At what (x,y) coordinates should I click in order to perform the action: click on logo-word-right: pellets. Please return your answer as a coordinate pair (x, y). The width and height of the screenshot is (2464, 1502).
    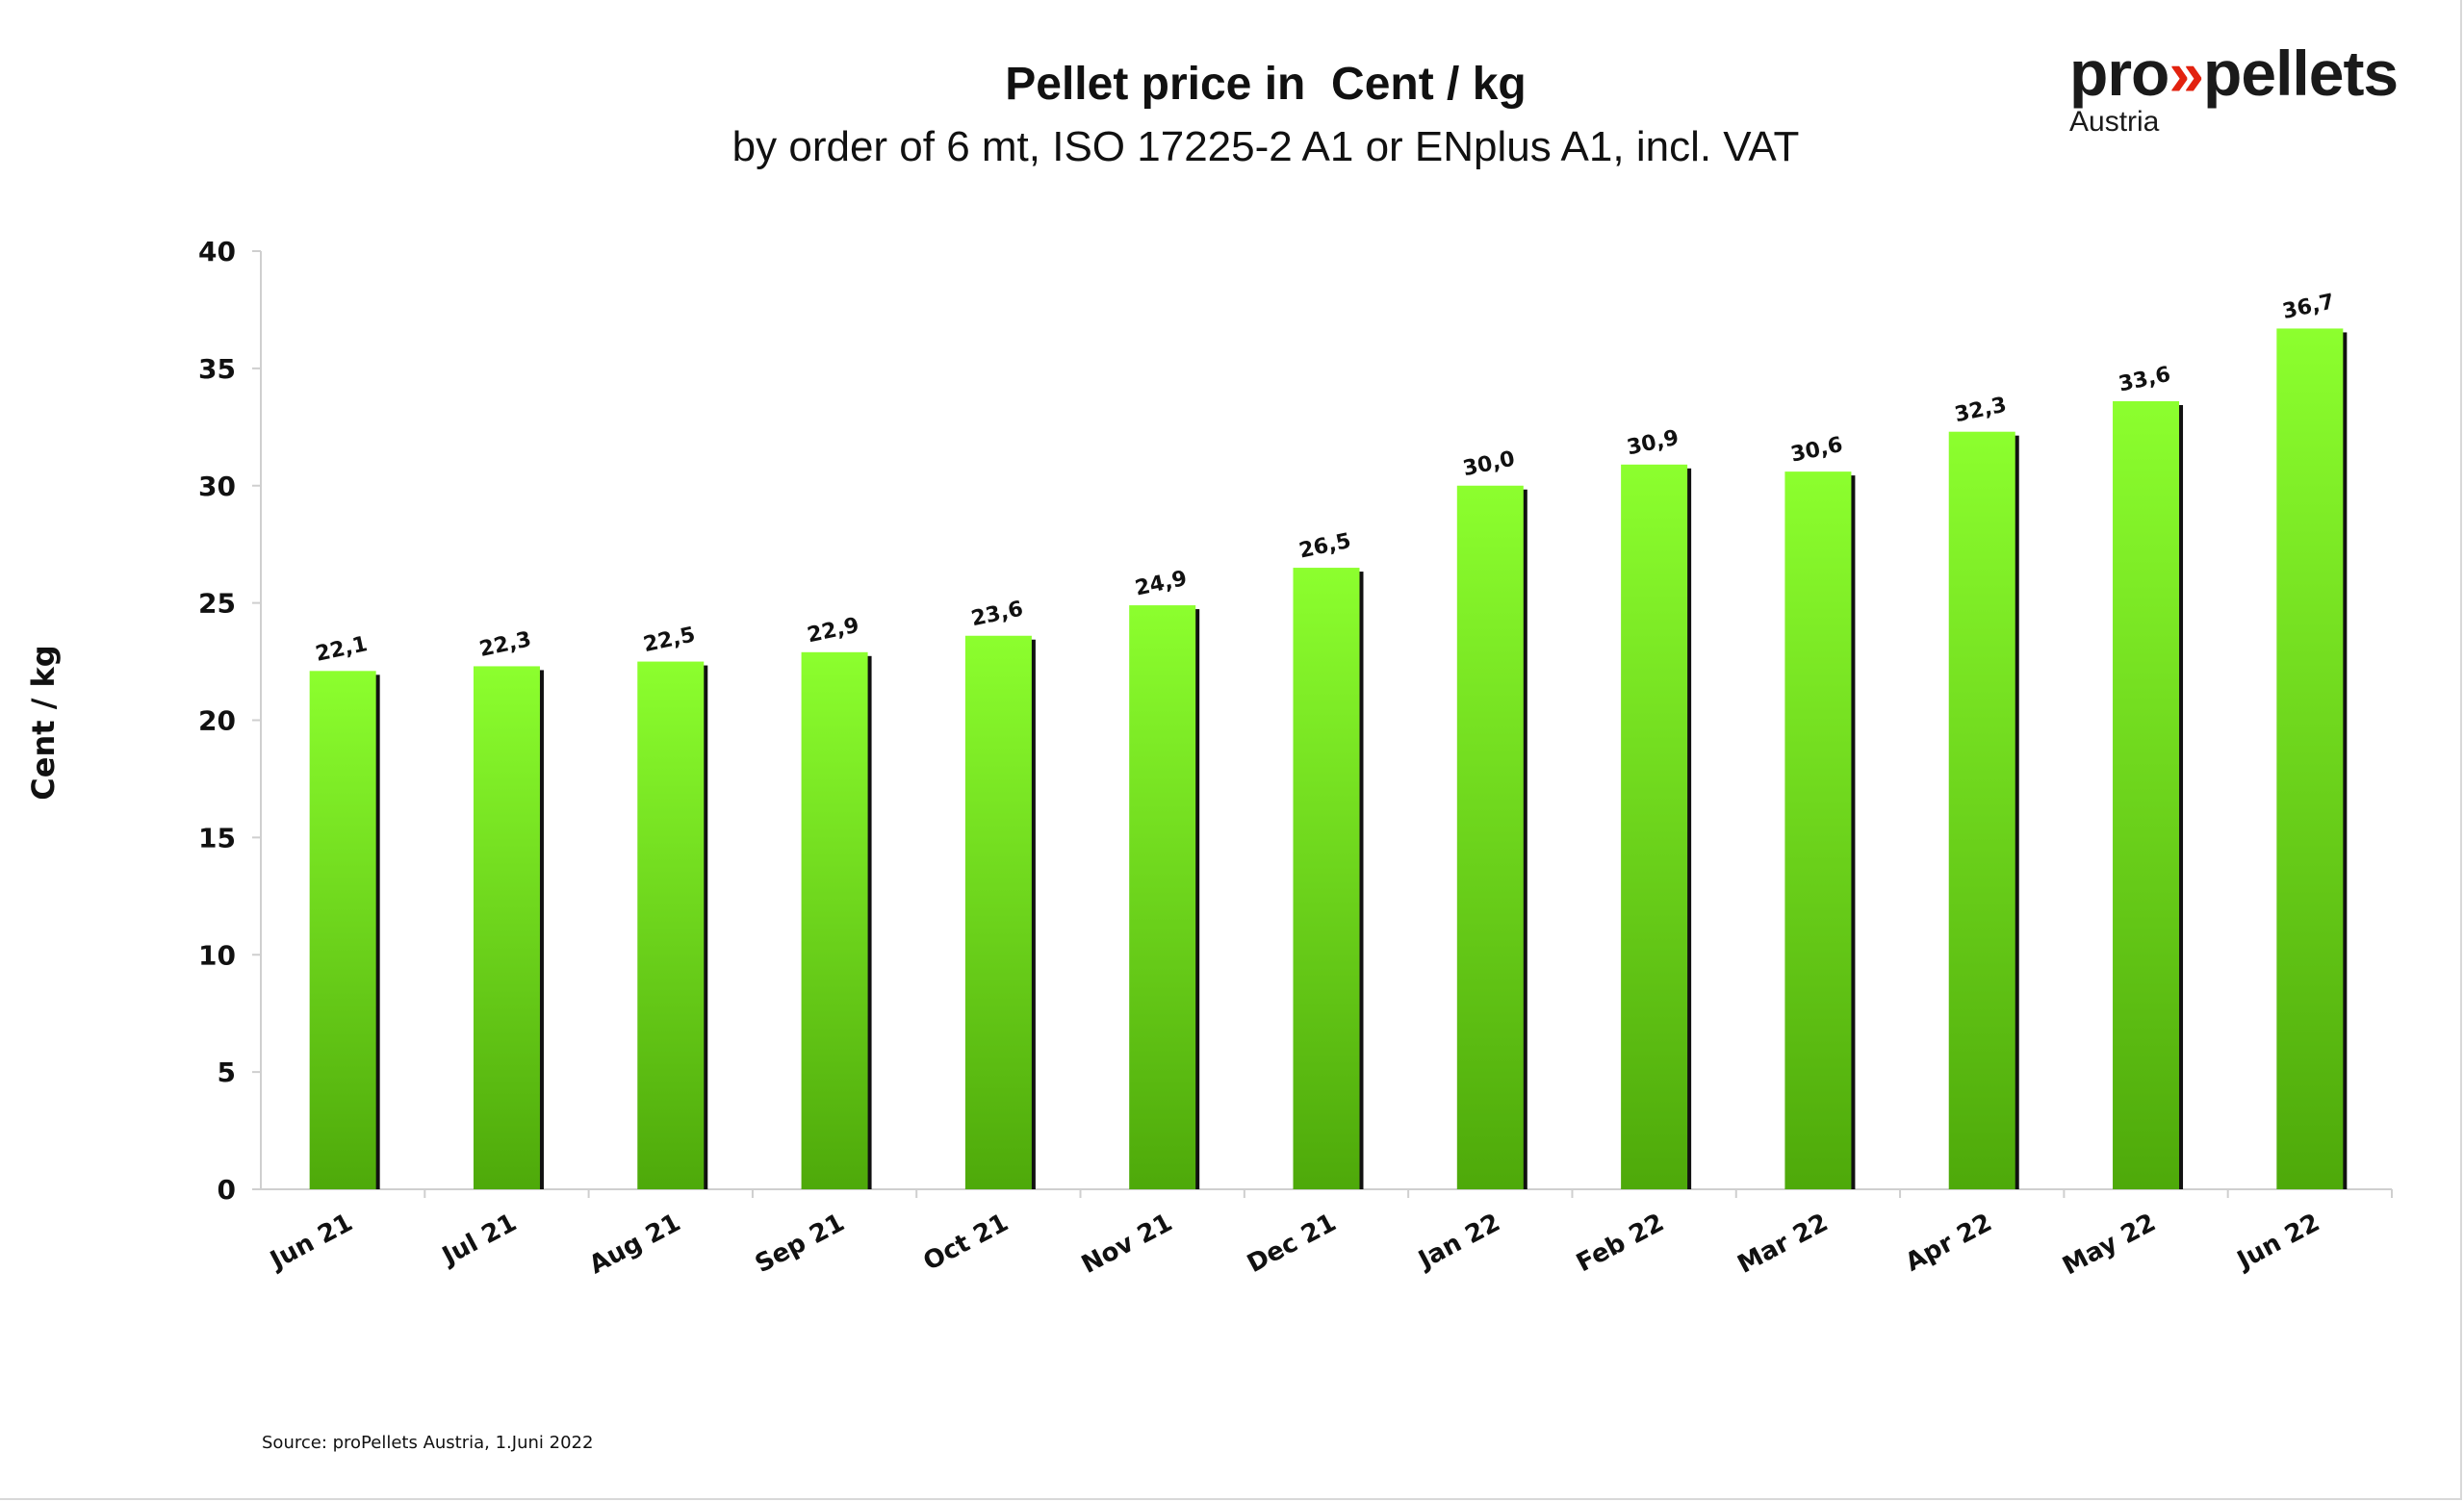
    Looking at the image, I should click on (2301, 74).